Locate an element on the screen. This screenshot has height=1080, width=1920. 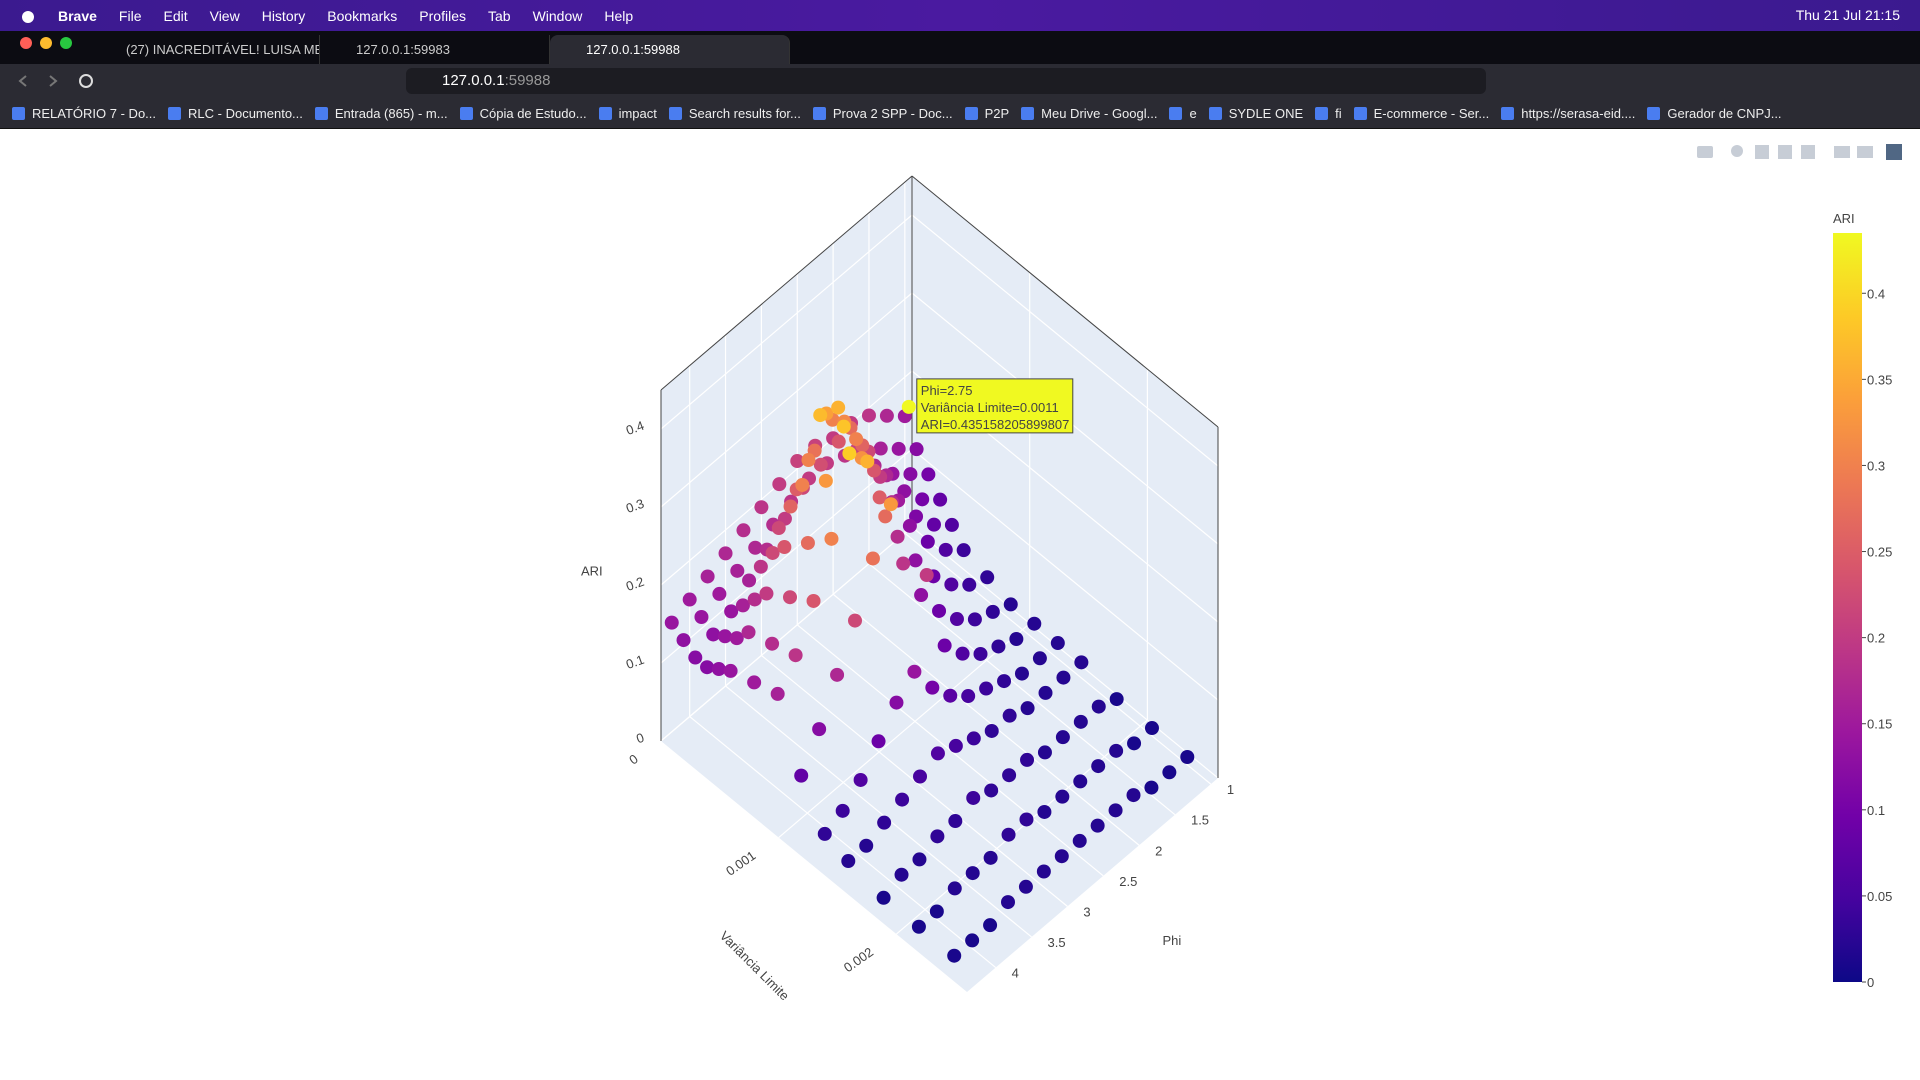
colorbar-tick-label: 0.2 is located at coordinates (1876, 638).